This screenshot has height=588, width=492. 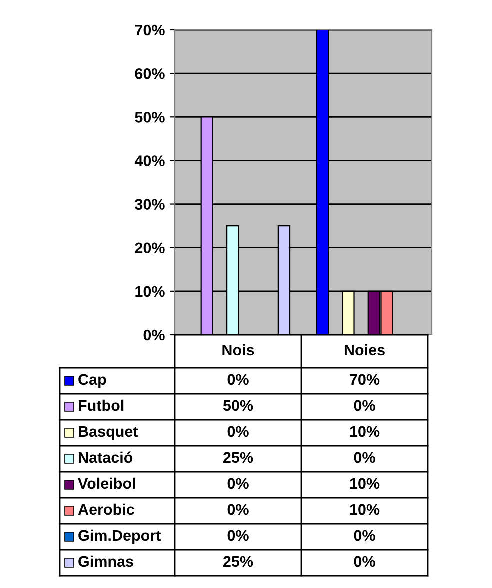 I want to click on x-tick-label: Noies, so click(x=364, y=350).